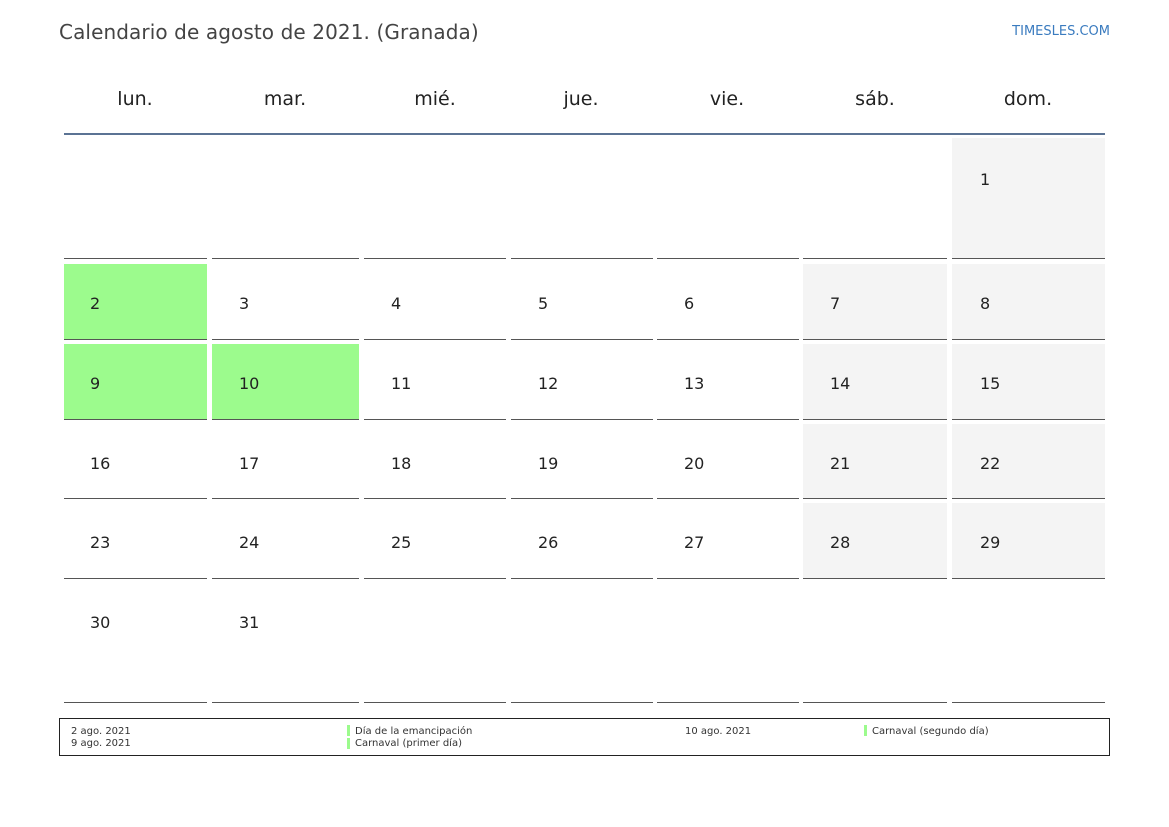 The width and height of the screenshot is (1169, 827). What do you see at coordinates (135, 302) in the screenshot?
I see `day-cell: 2` at bounding box center [135, 302].